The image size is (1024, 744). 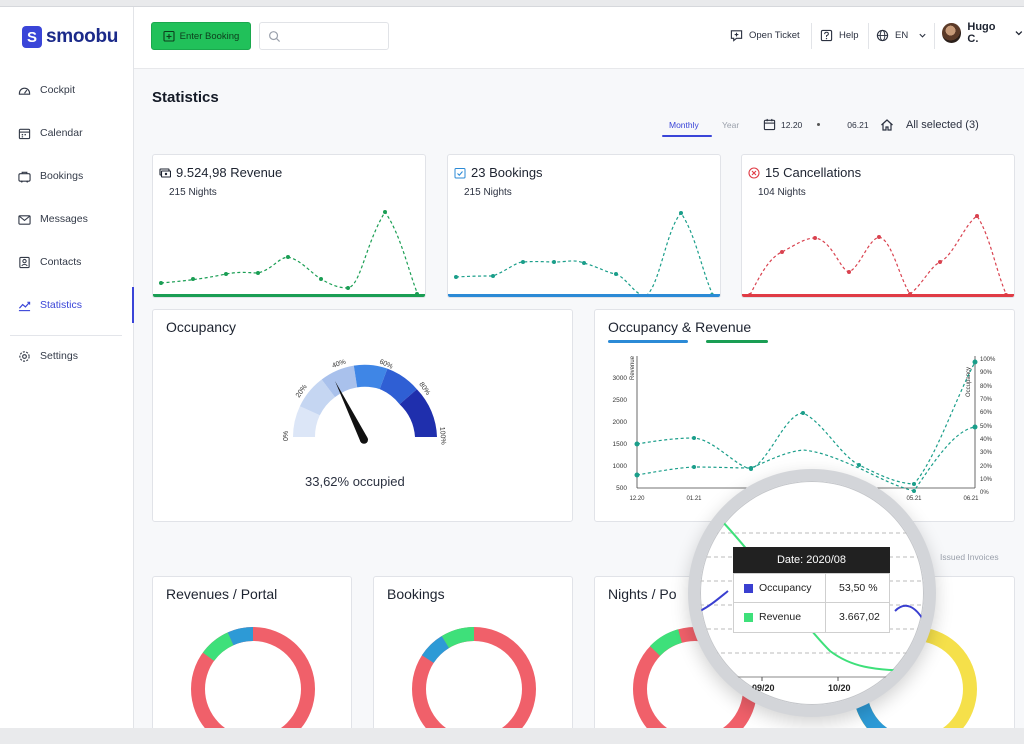 I want to click on right-tick: 20%, so click(x=986, y=467).